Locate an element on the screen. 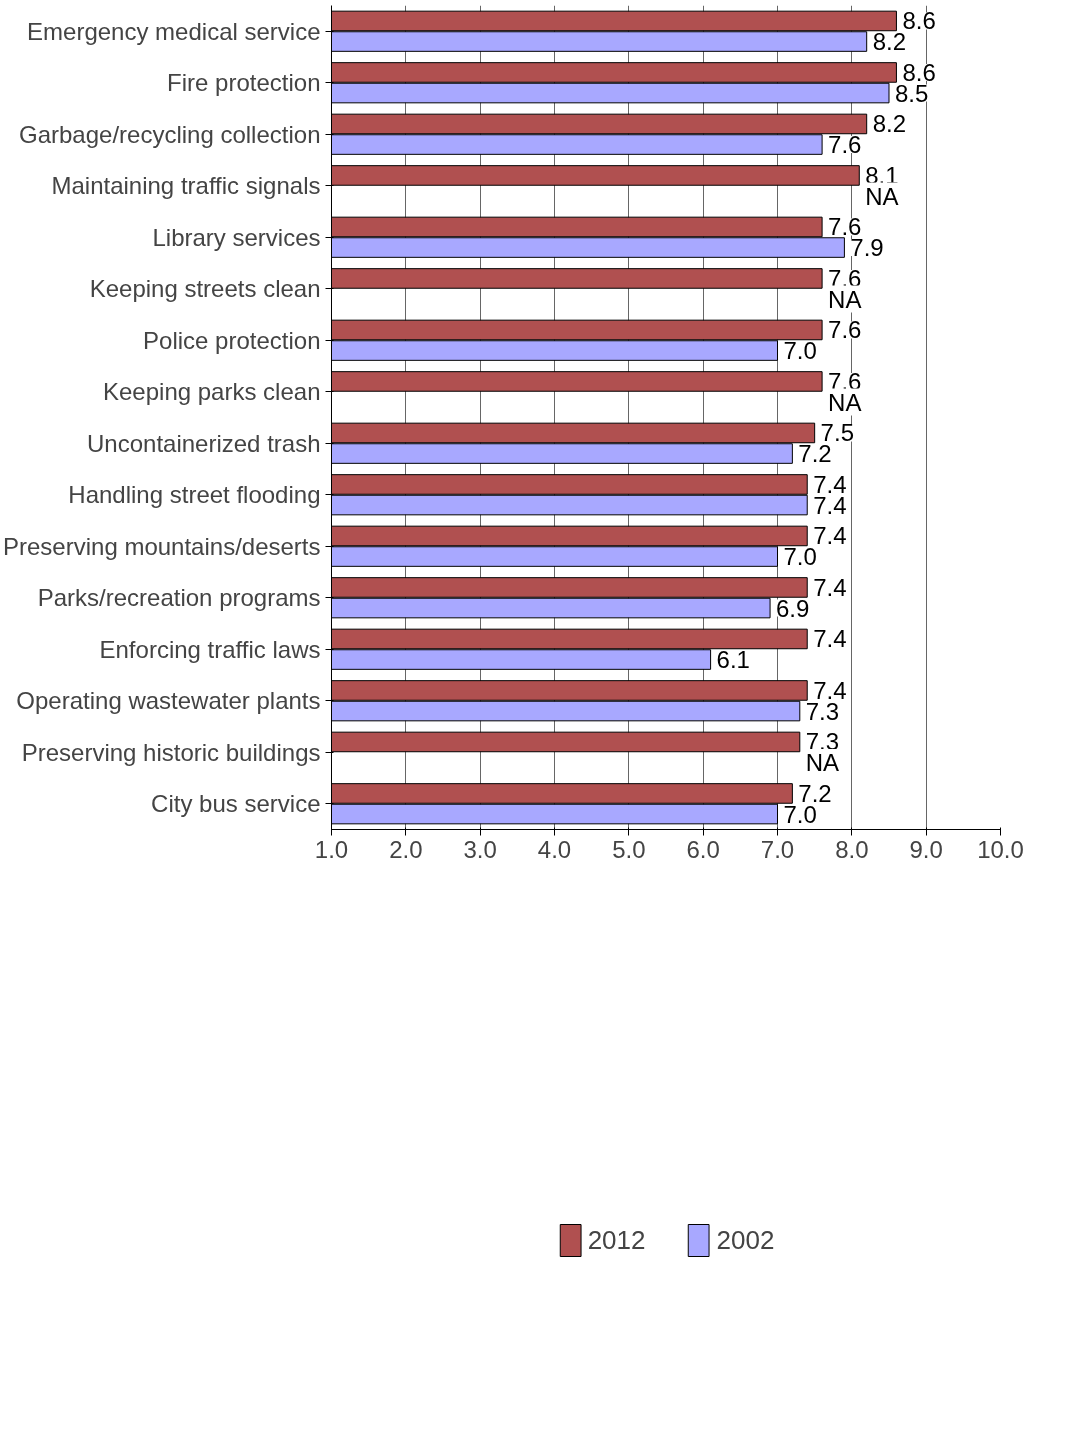  data-label: 7.9 is located at coordinates (867, 248).